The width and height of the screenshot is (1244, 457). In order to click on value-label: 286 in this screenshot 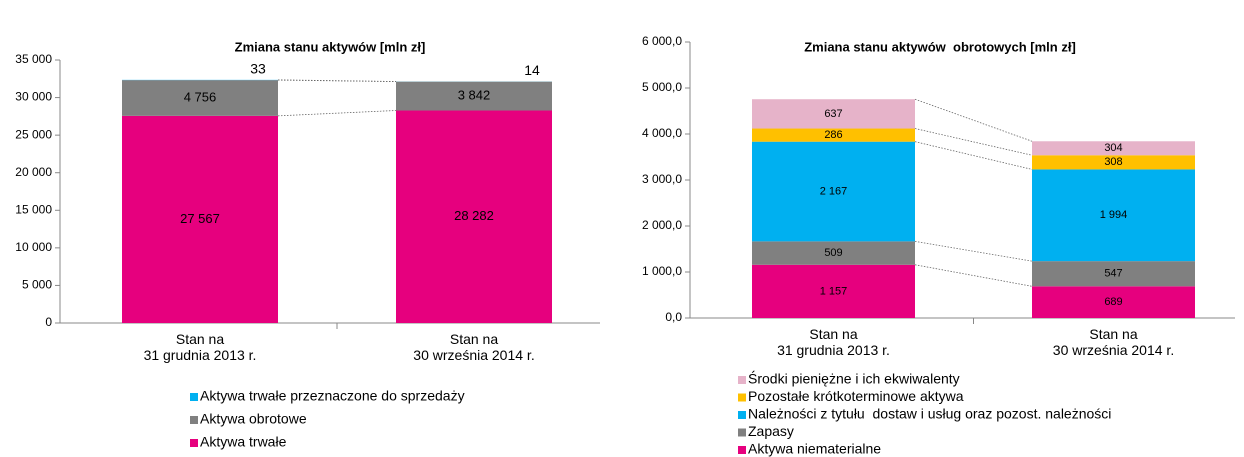, I will do `click(833, 135)`.